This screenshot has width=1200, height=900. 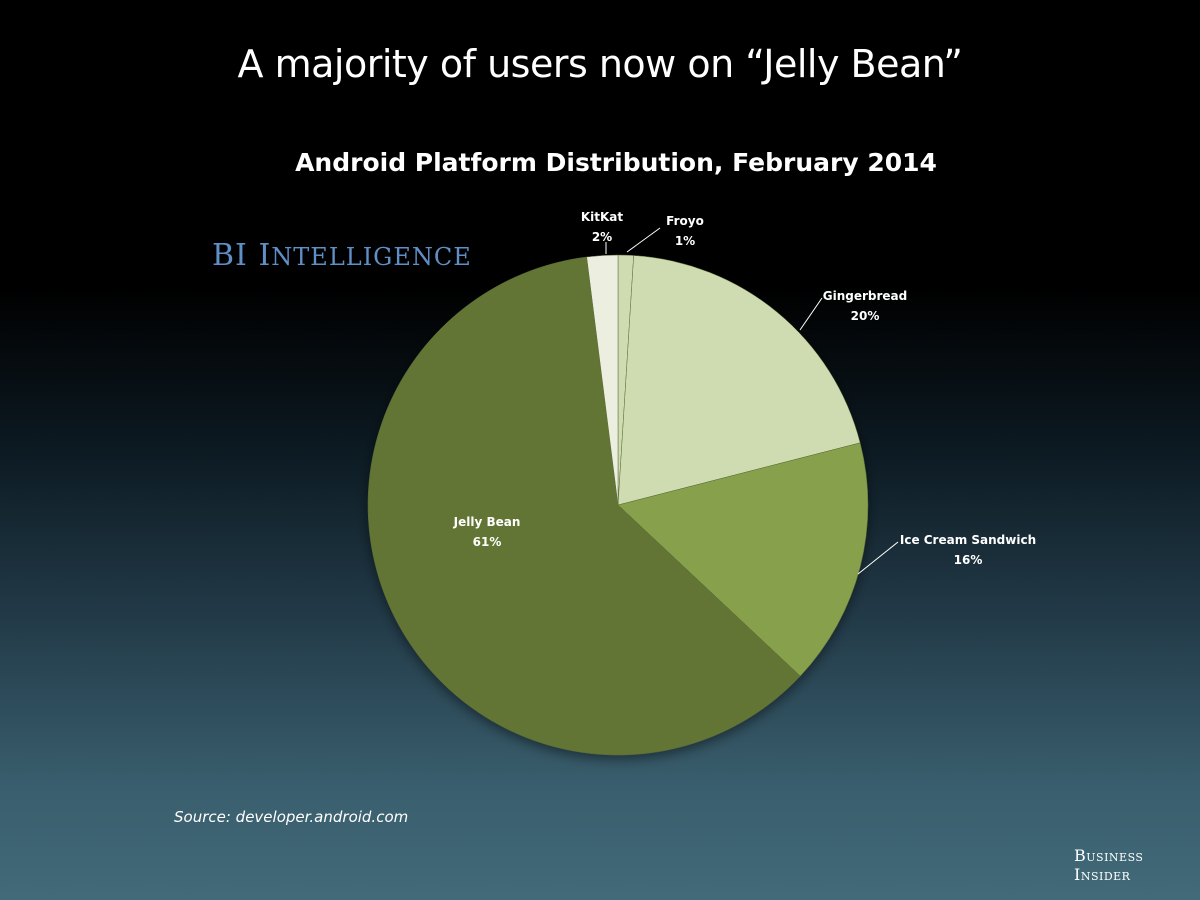 I want to click on pie-slice-ice-cream-sandwich, so click(x=743, y=559).